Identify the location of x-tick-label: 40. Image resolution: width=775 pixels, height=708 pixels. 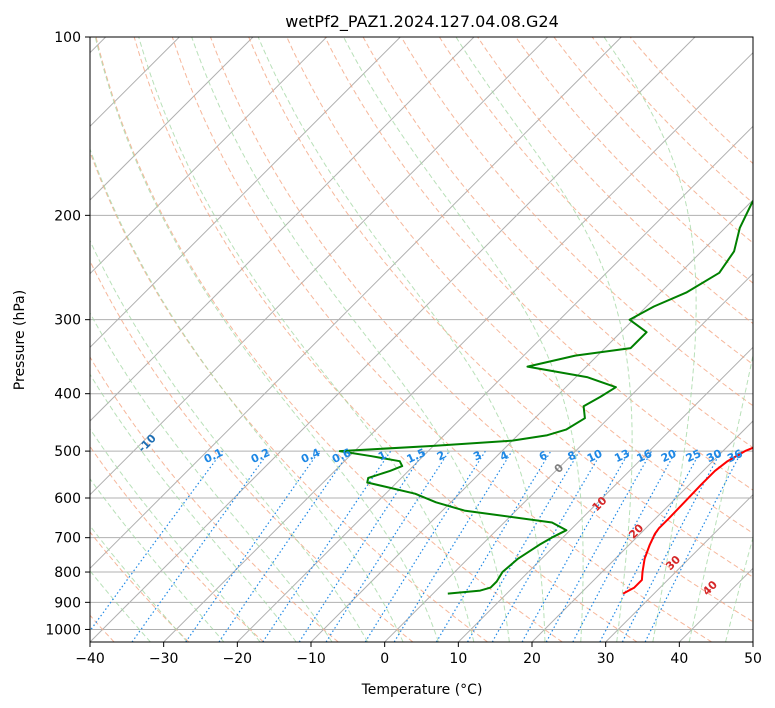
(679, 659).